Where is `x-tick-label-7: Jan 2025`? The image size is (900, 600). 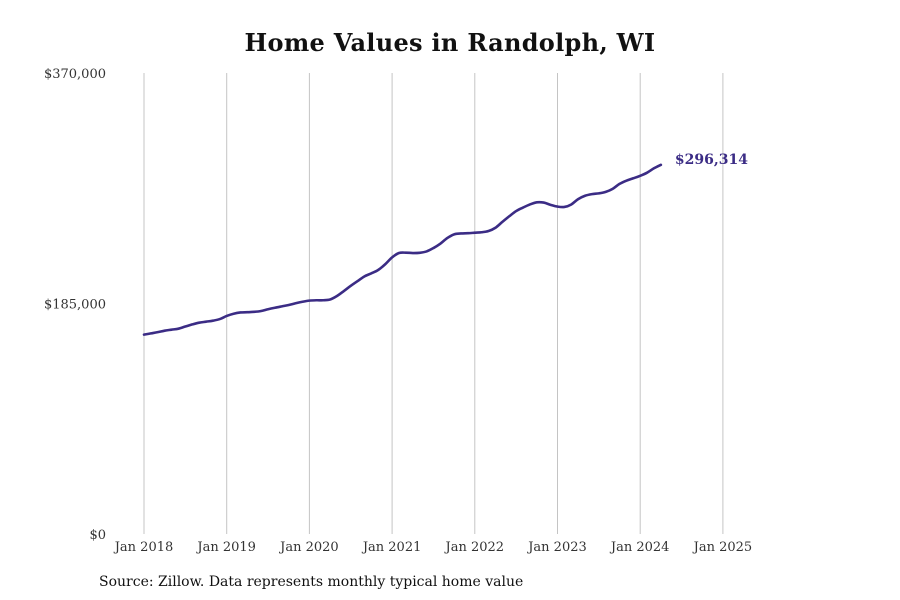
x-tick-label-7: Jan 2025 is located at coordinates (722, 547).